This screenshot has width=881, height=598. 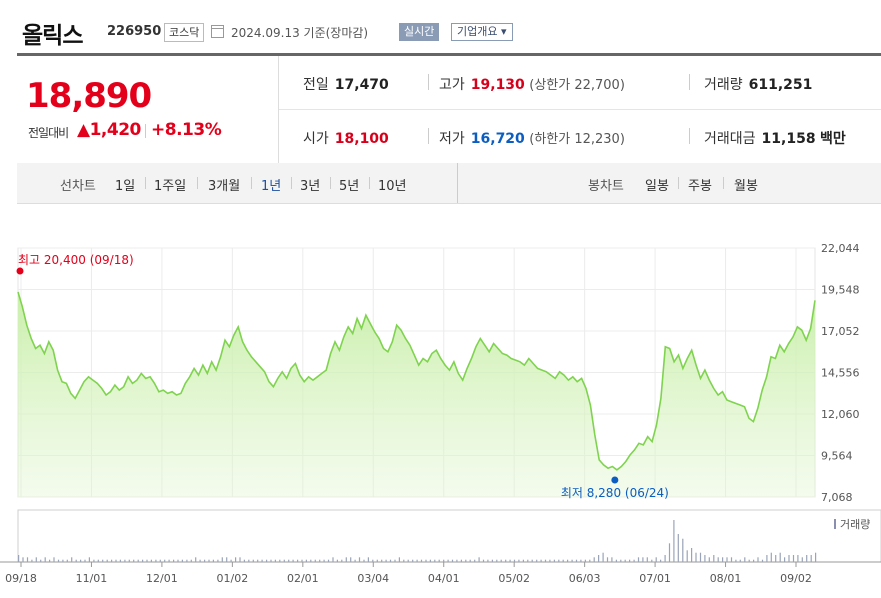 I want to click on y-tick-label: 9,564, so click(x=837, y=456).